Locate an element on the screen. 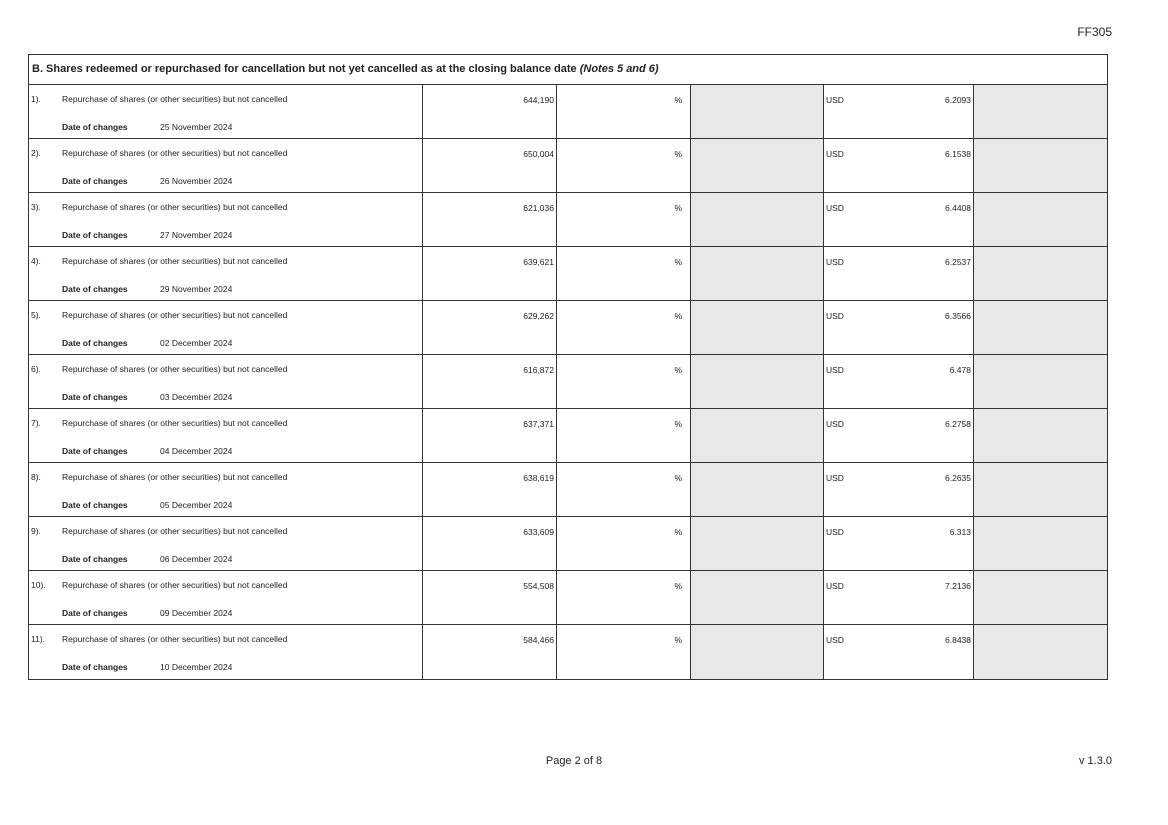 The height and width of the screenshot is (825, 1168). row-number: 3). is located at coordinates (36, 207).